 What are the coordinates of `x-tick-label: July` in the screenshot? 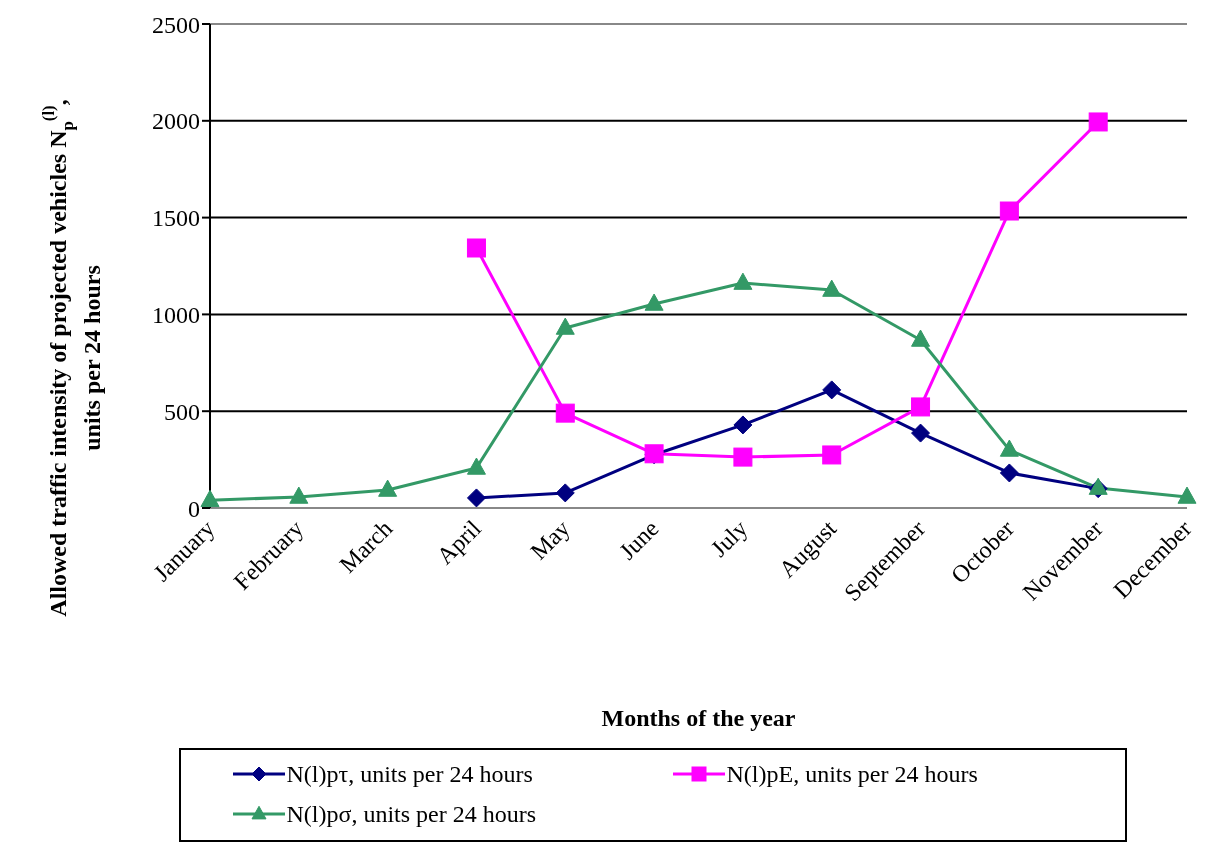 It's located at (729, 538).